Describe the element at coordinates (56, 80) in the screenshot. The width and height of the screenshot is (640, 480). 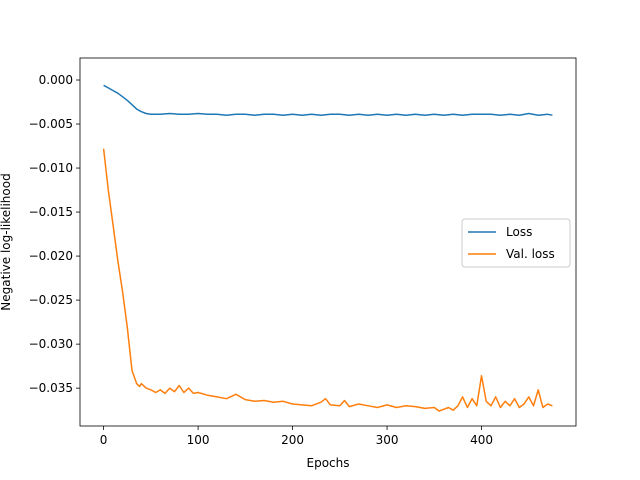
I see `y-tick-label: 0.000` at that location.